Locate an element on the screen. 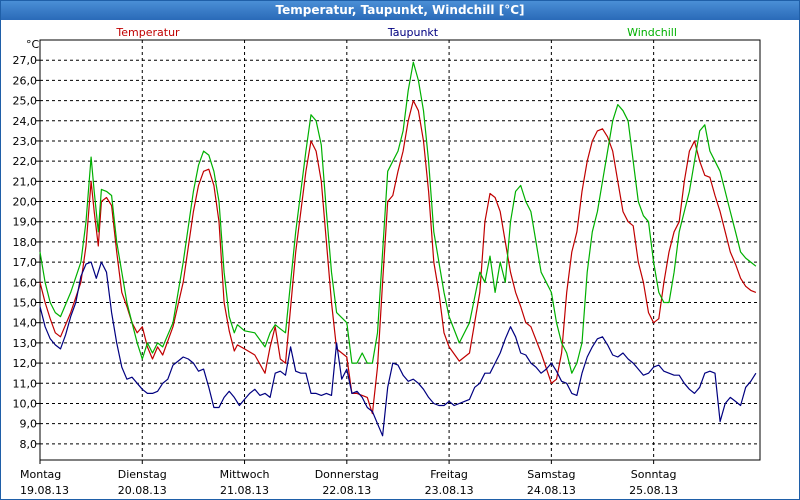 The height and width of the screenshot is (500, 800). window-title: Temperatur, Taupunkt, Windchill [°C] is located at coordinates (400, 10).